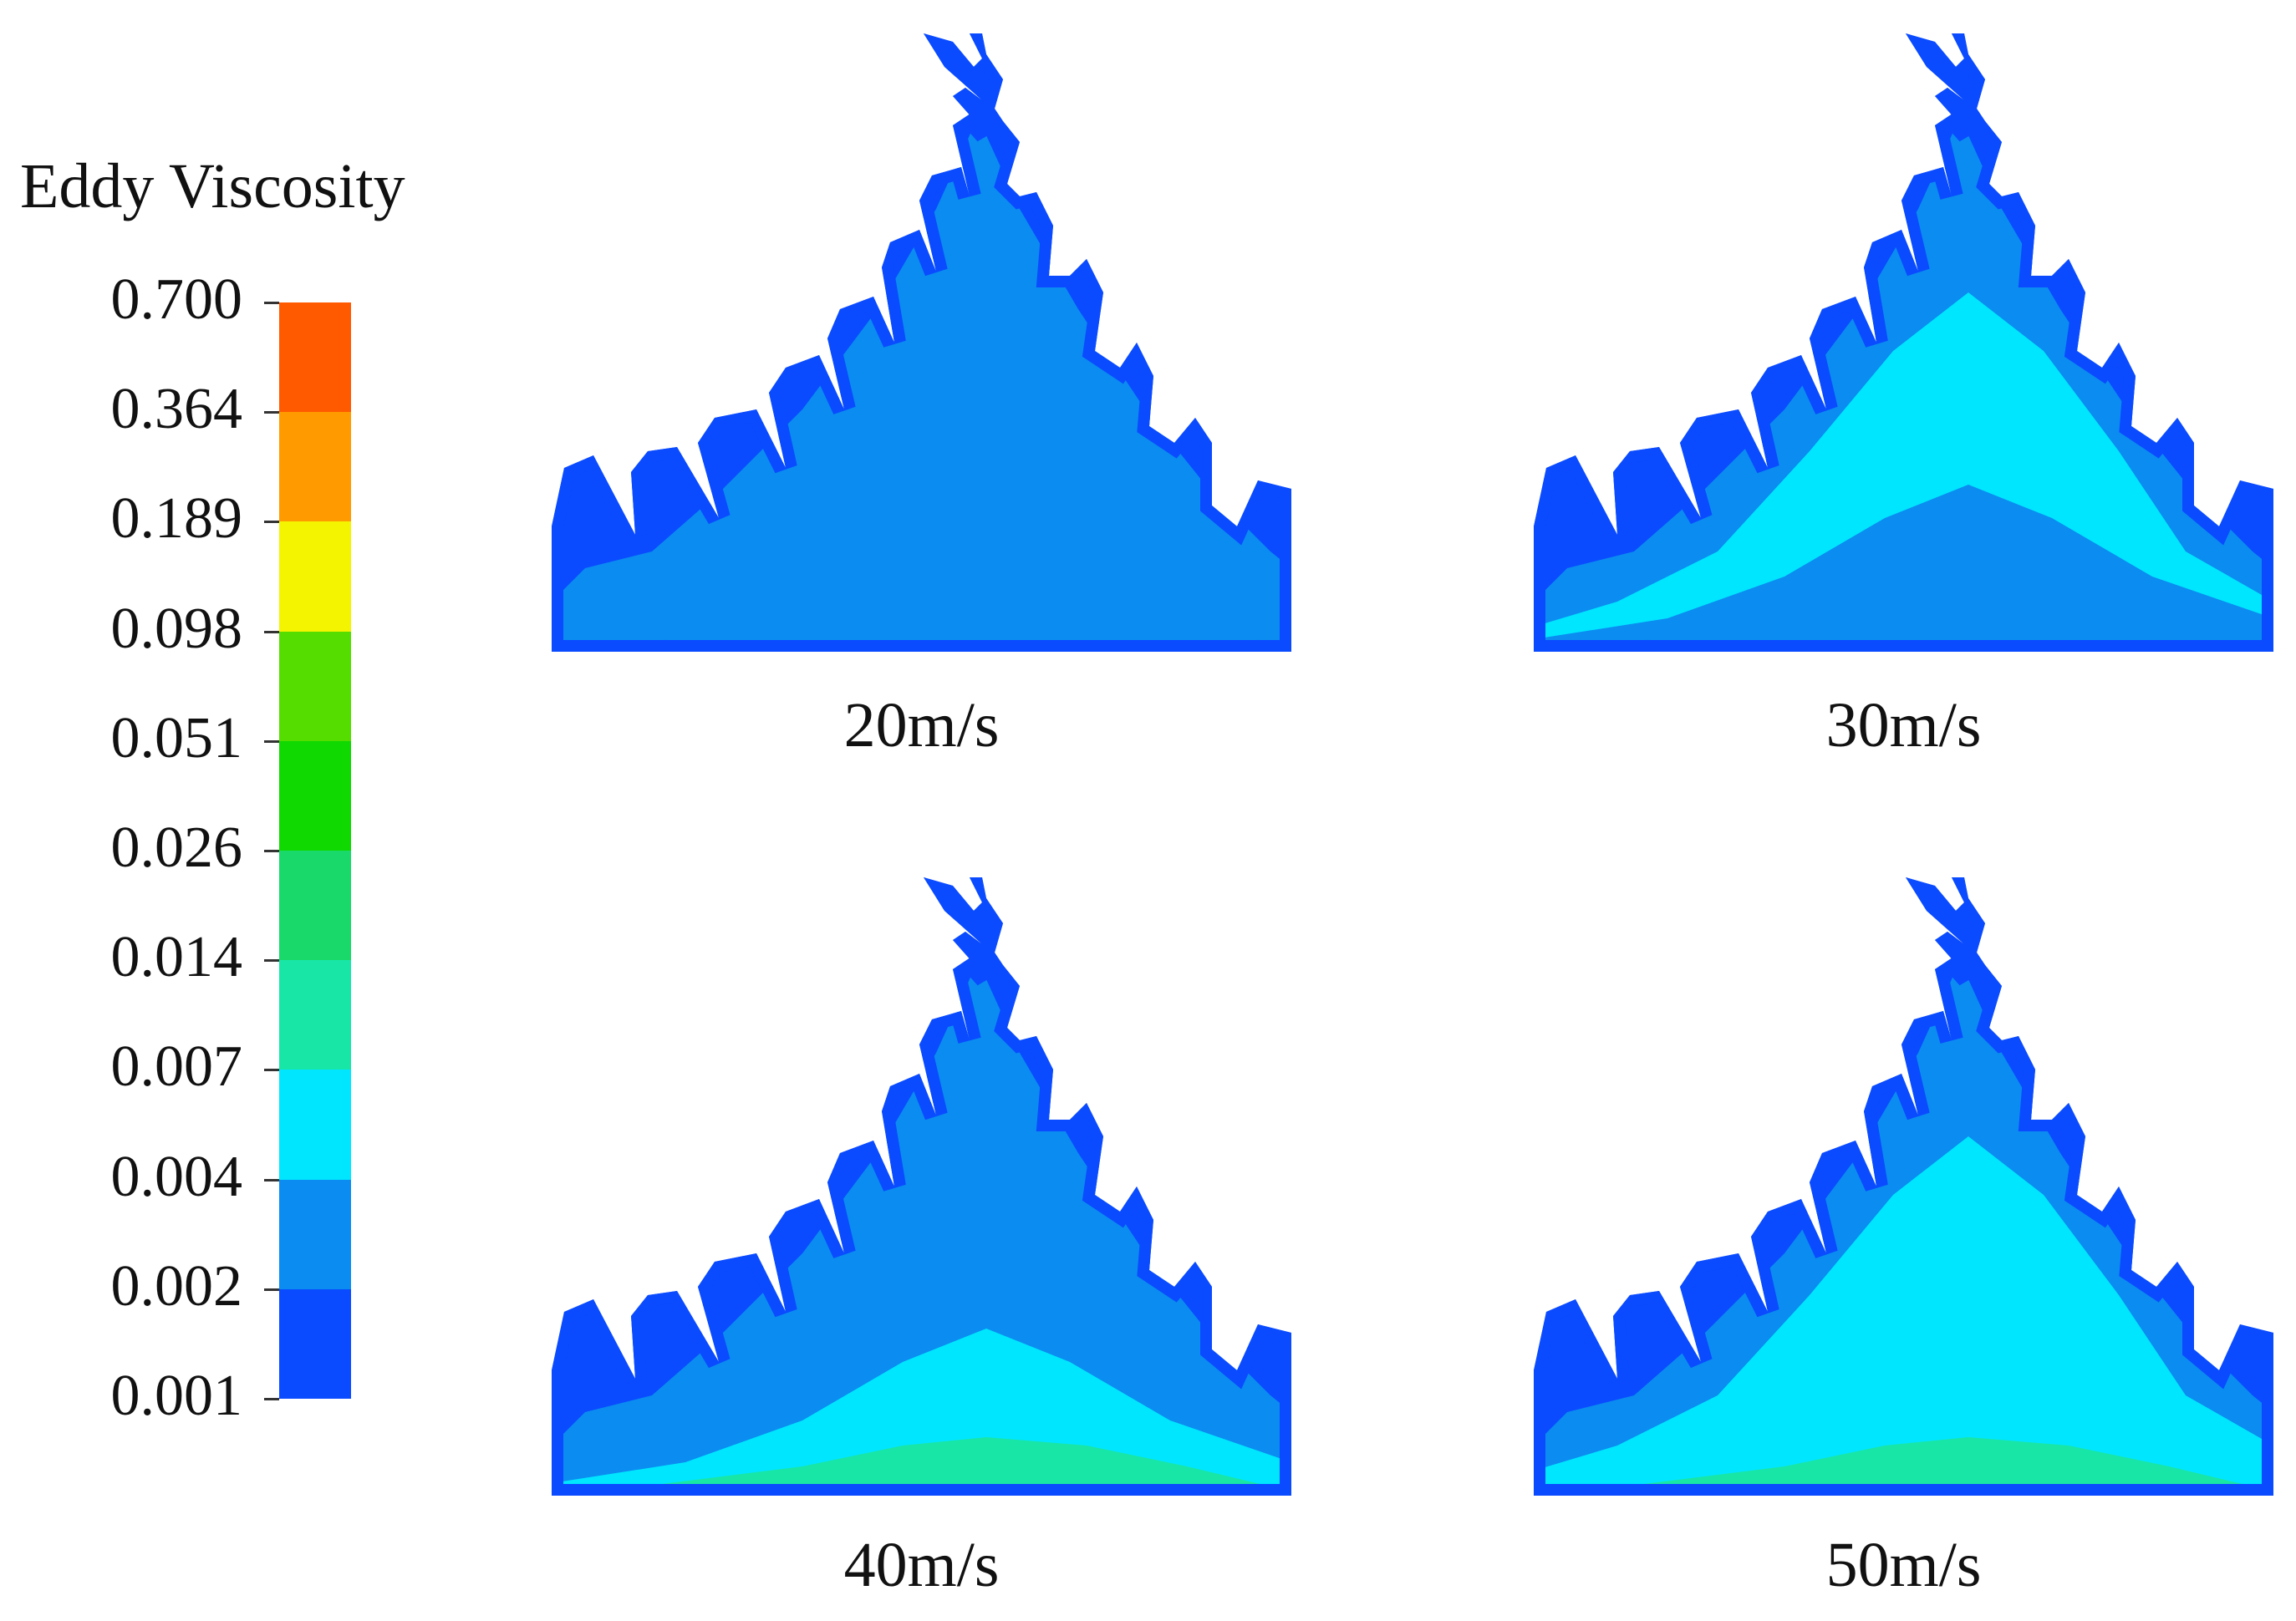  What do you see at coordinates (921, 1565) in the screenshot?
I see `panel-caption: 40m/s` at bounding box center [921, 1565].